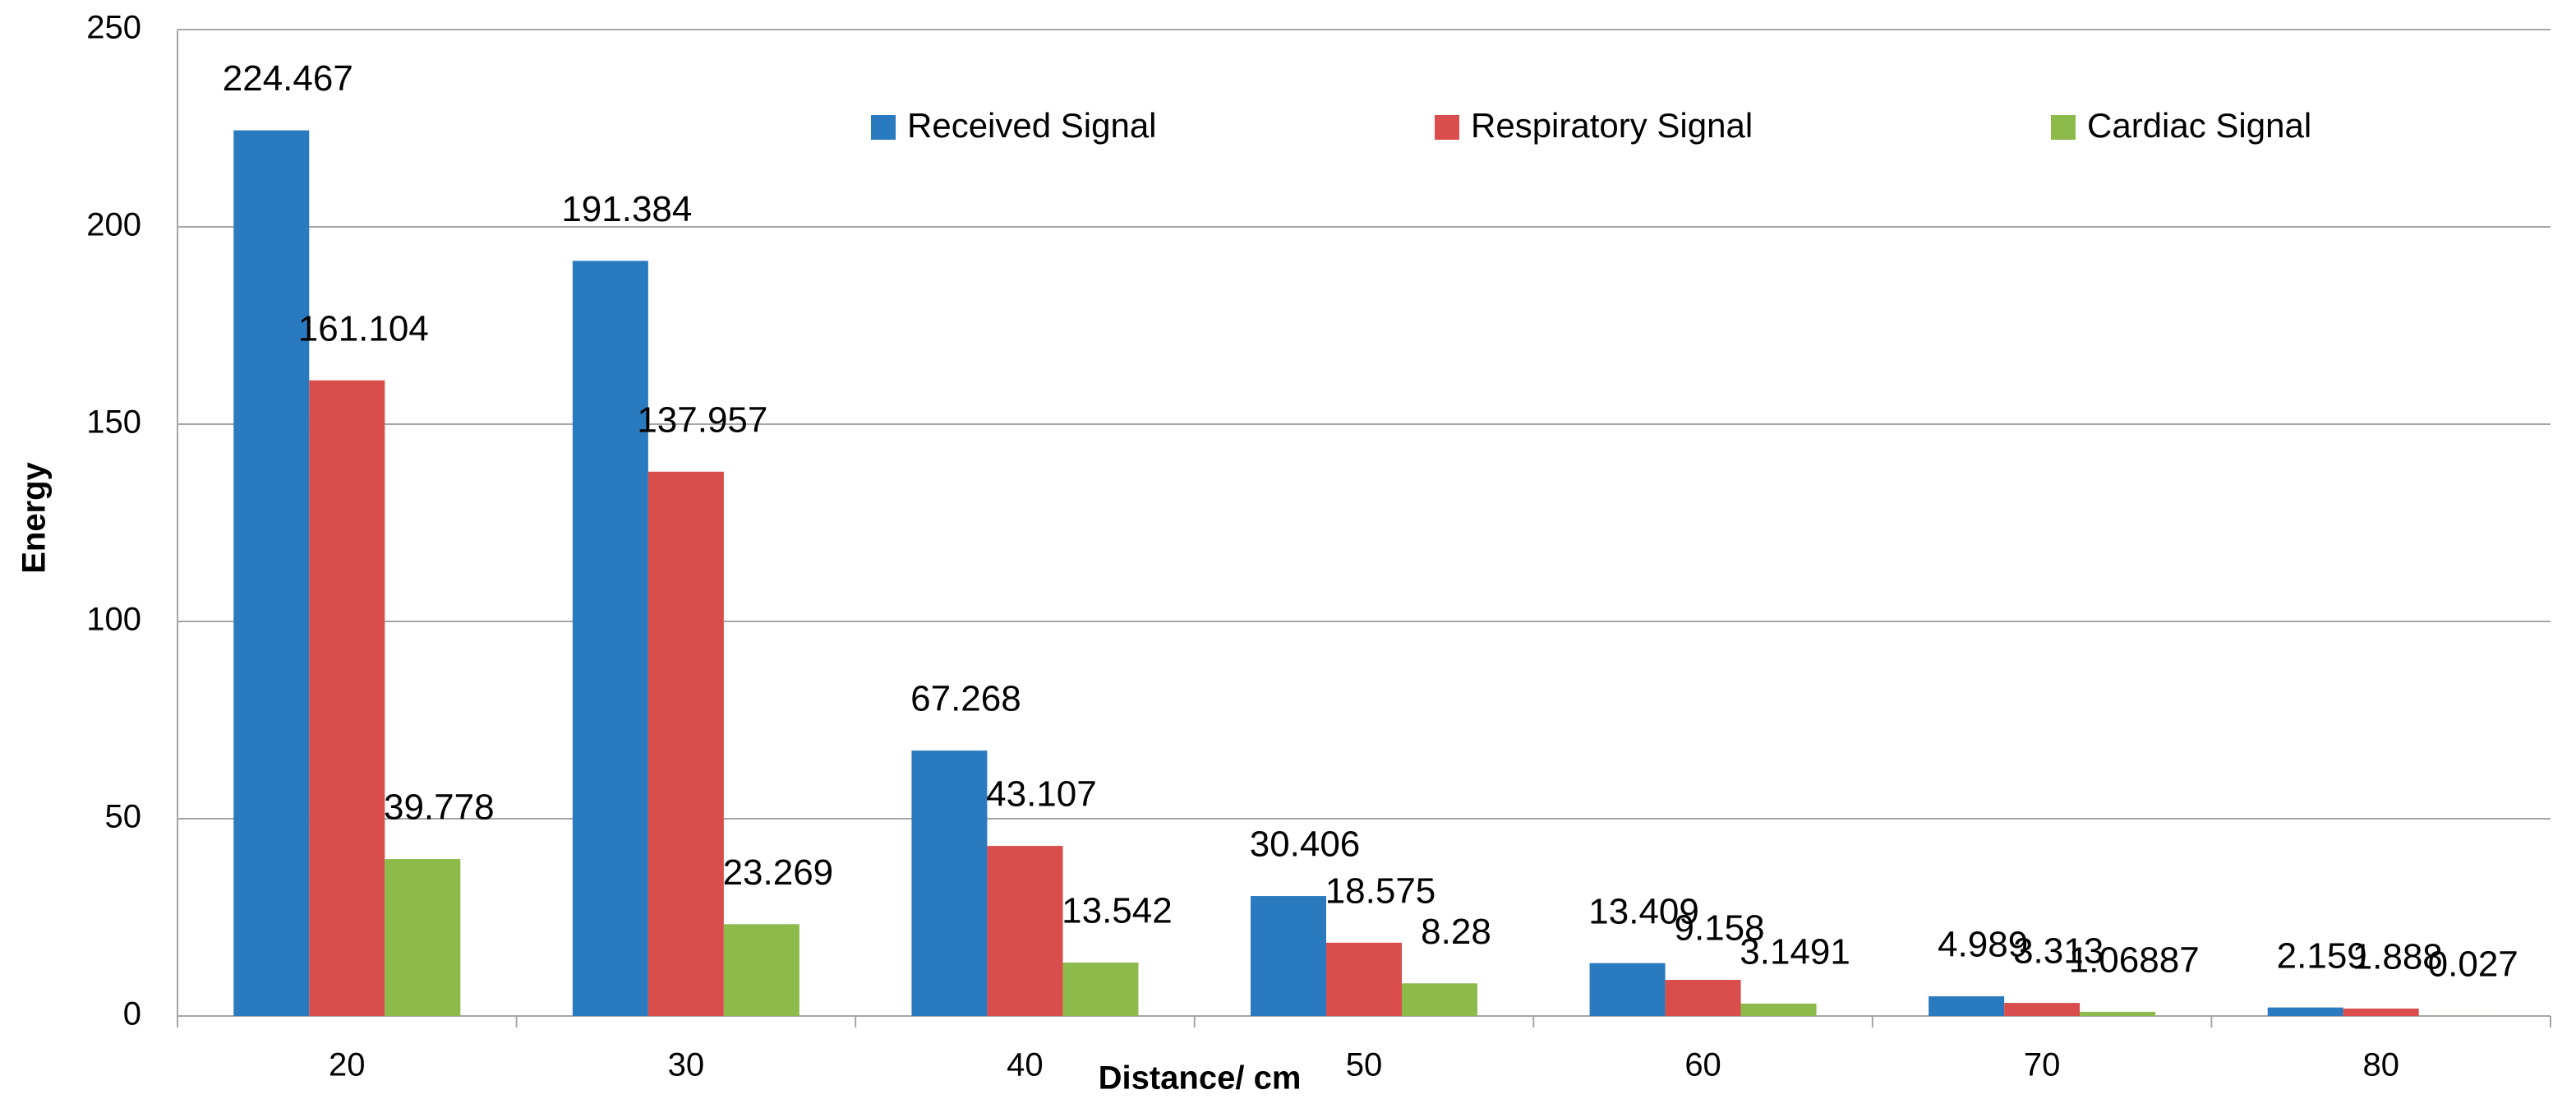 Image resolution: width=2576 pixels, height=1113 pixels. What do you see at coordinates (34, 517) in the screenshot?
I see `y-axis-title: Energy` at bounding box center [34, 517].